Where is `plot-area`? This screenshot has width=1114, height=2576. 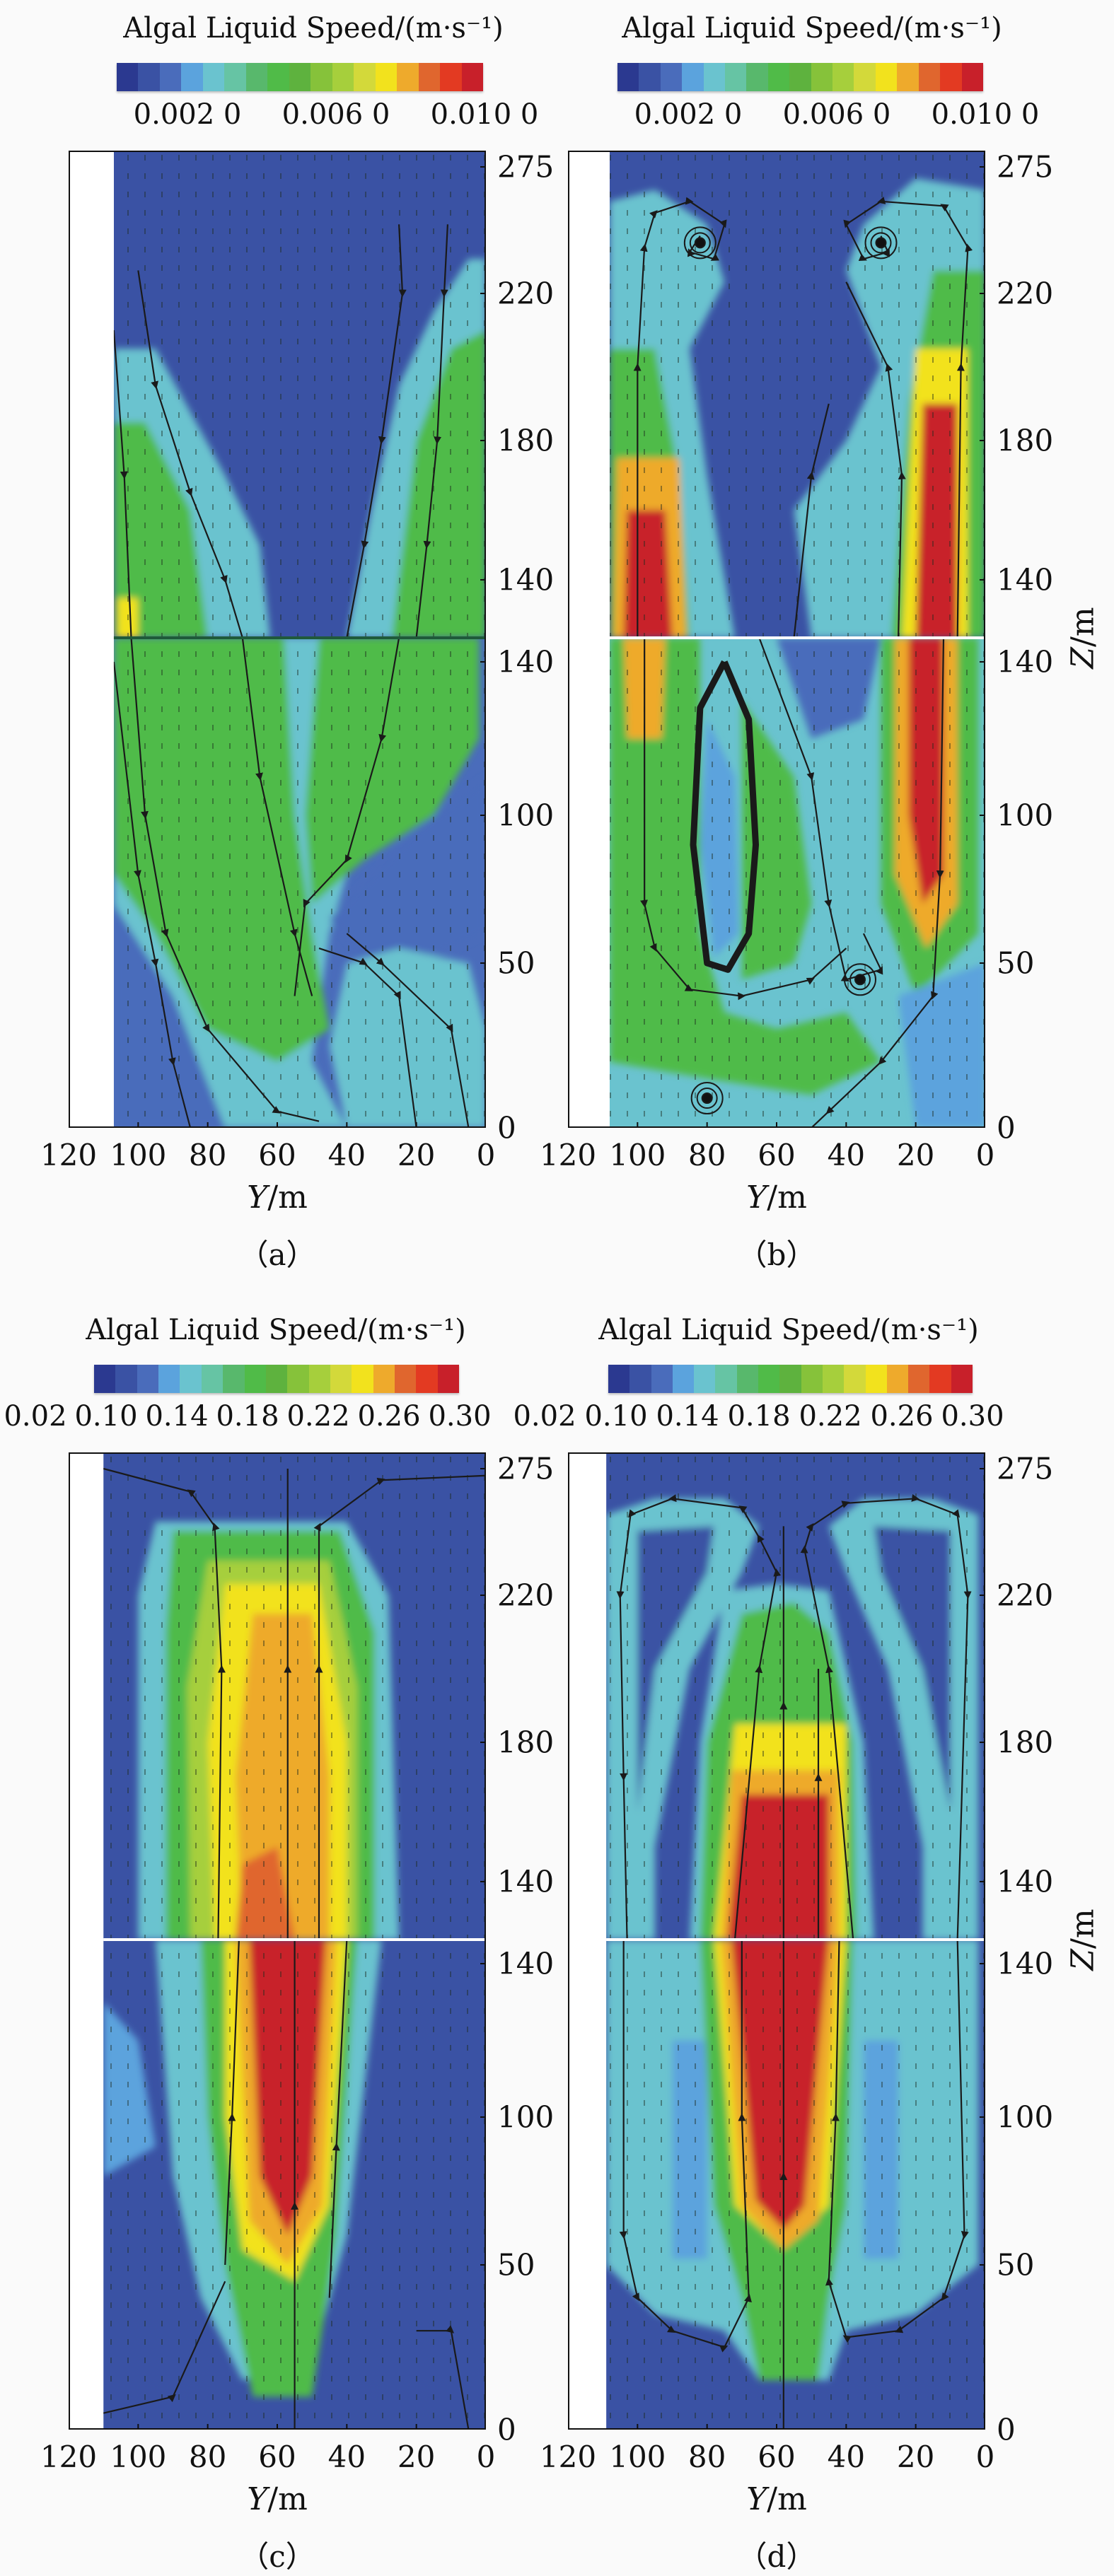 plot-area is located at coordinates (777, 1941).